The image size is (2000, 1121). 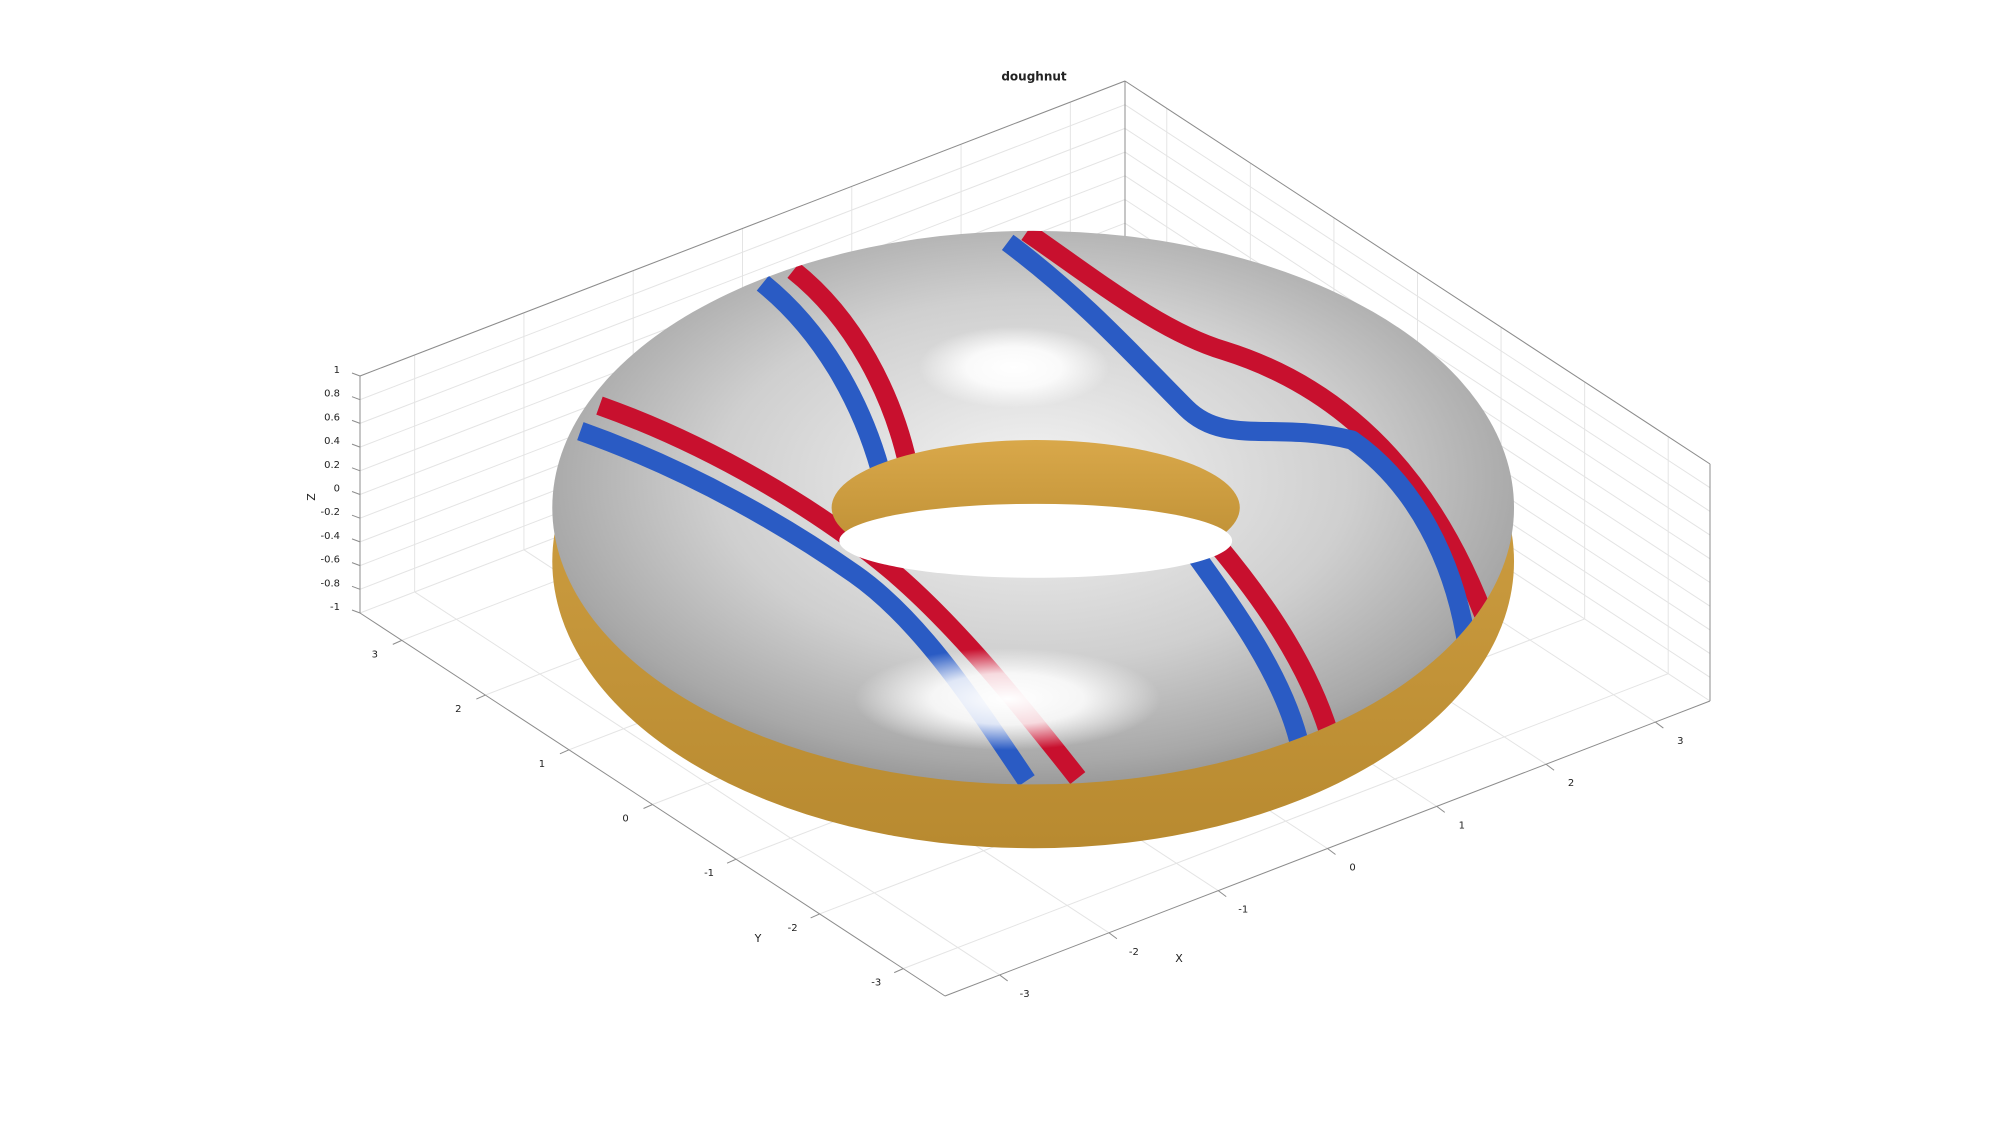 I want to click on y-tick-label: 3, so click(x=375, y=654).